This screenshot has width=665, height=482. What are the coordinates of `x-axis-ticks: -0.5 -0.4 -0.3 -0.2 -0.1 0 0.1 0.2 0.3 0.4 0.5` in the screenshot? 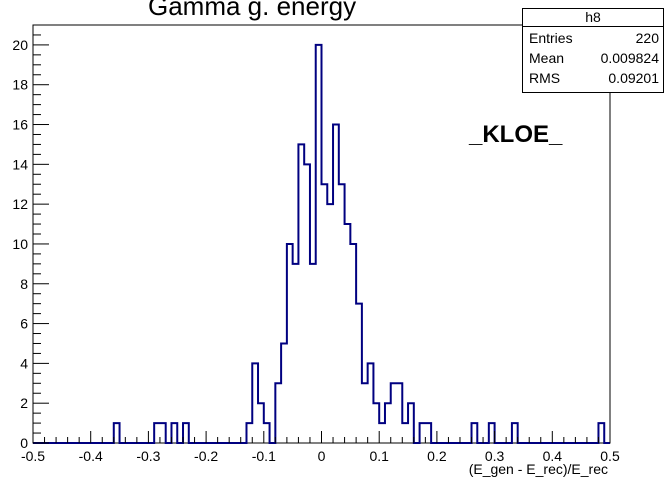 It's located at (320, 447).